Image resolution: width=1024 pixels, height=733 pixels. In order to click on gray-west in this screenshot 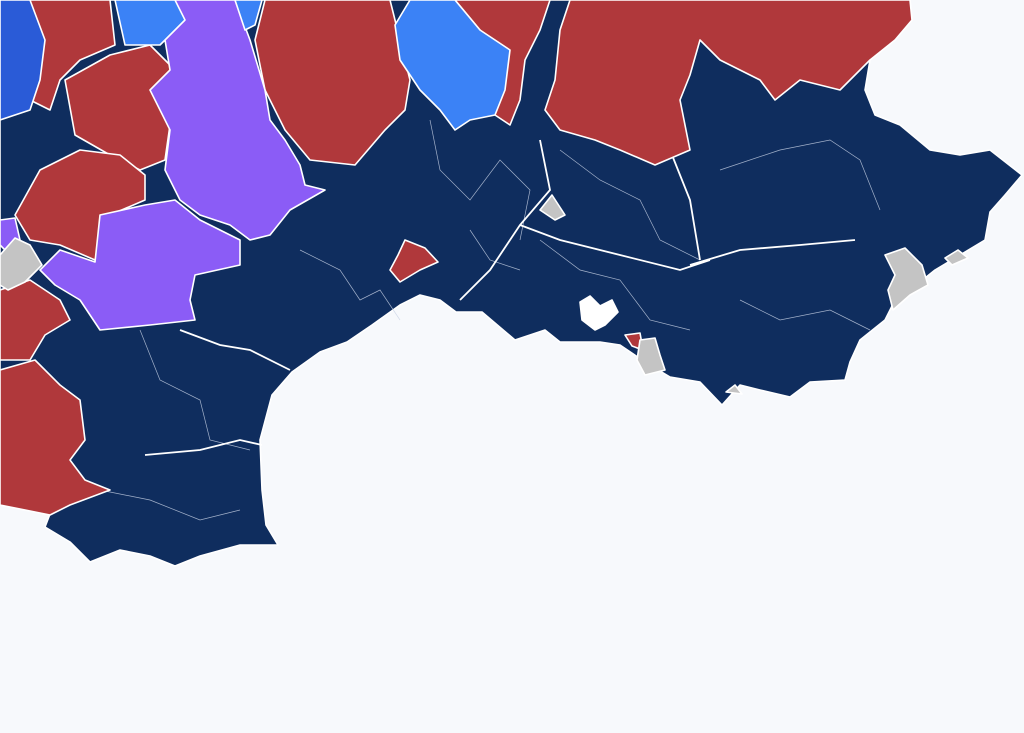, I will do `click(21, 264)`.